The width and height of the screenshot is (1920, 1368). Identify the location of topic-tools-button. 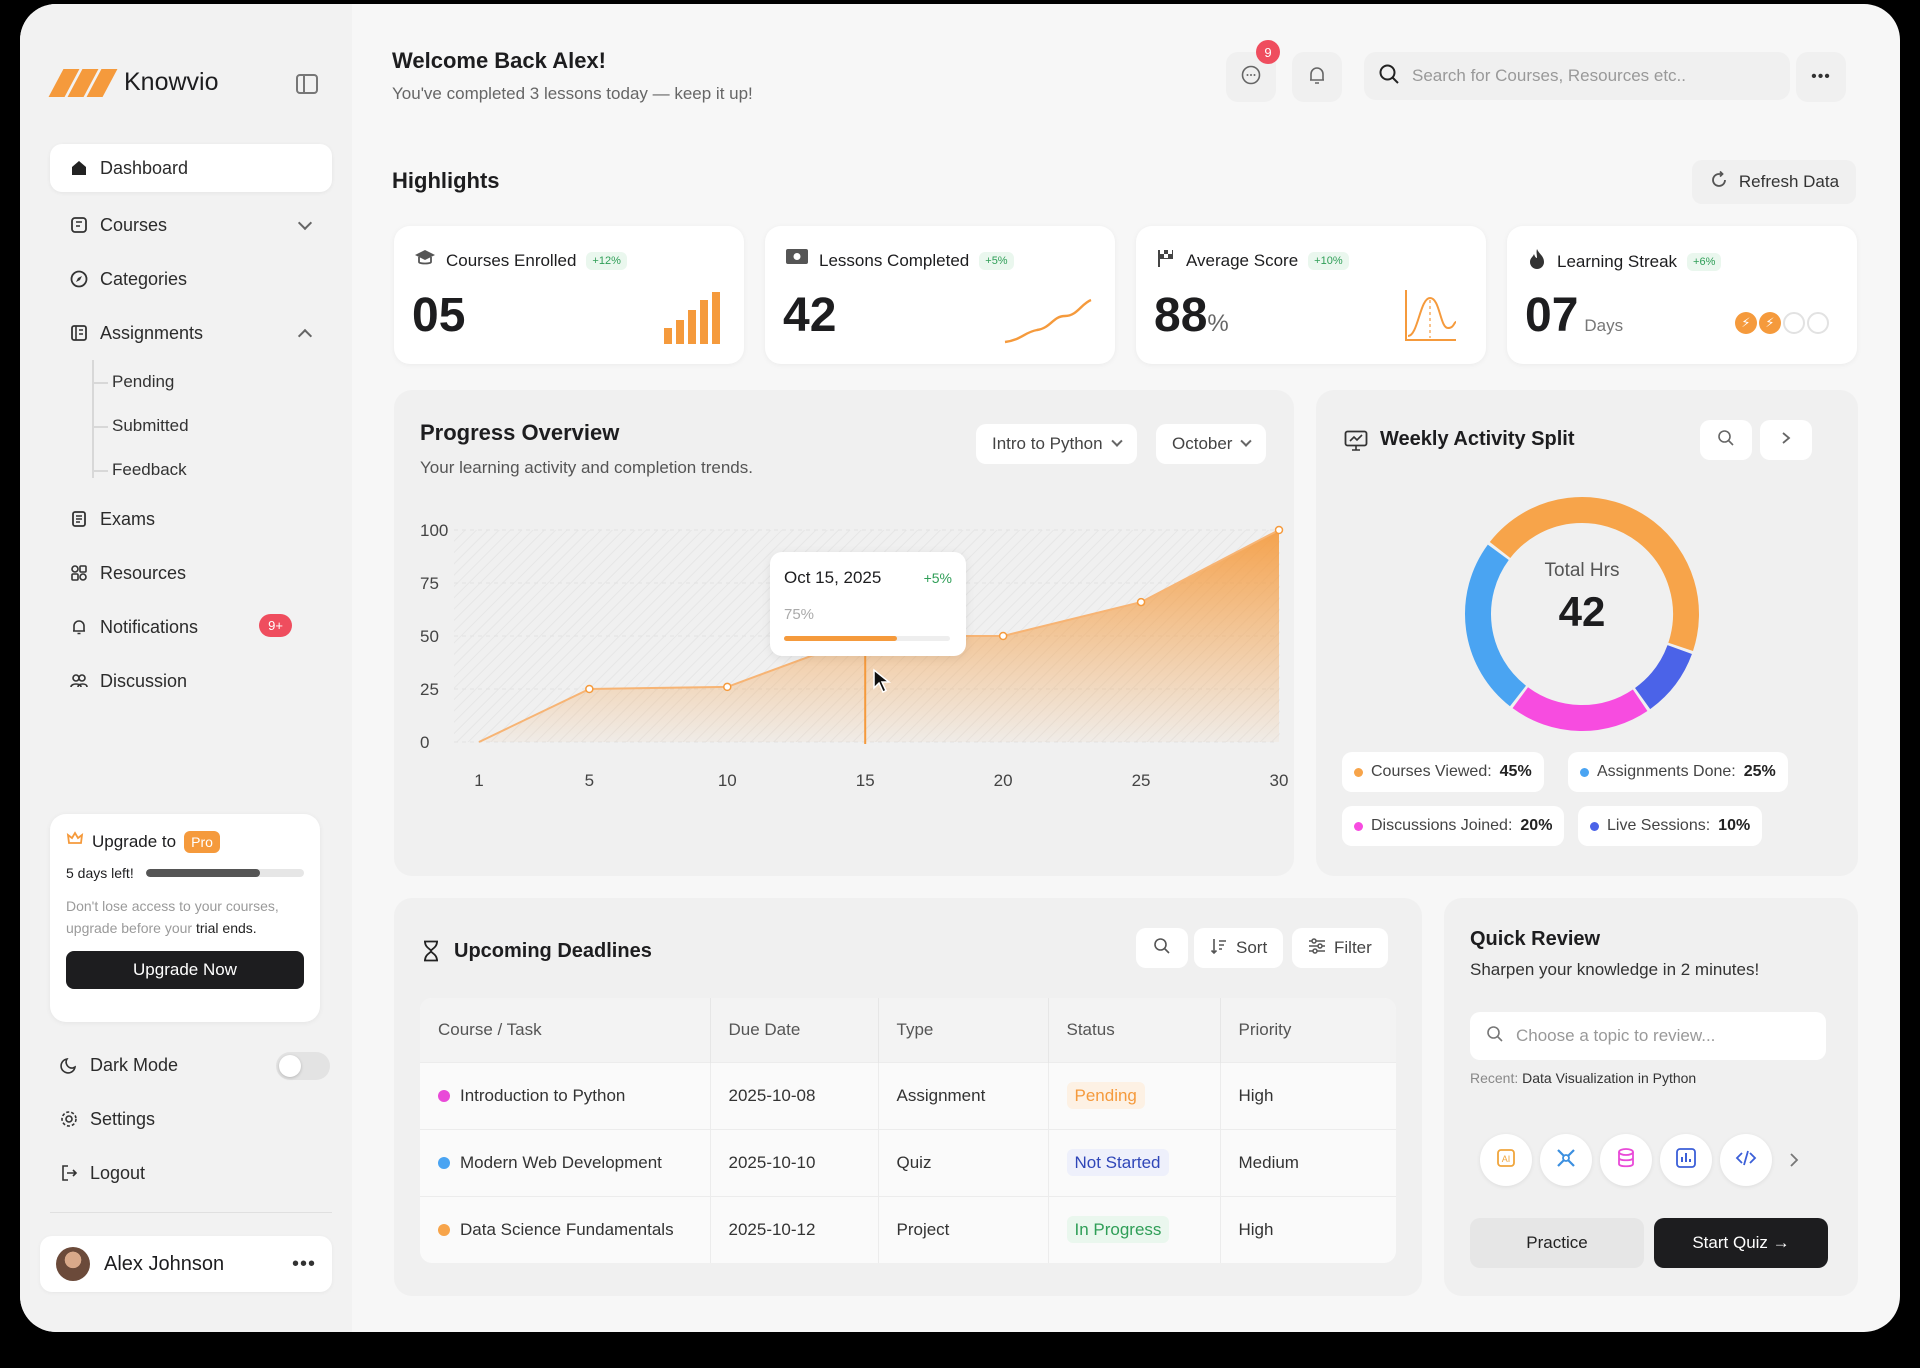
(1566, 1160).